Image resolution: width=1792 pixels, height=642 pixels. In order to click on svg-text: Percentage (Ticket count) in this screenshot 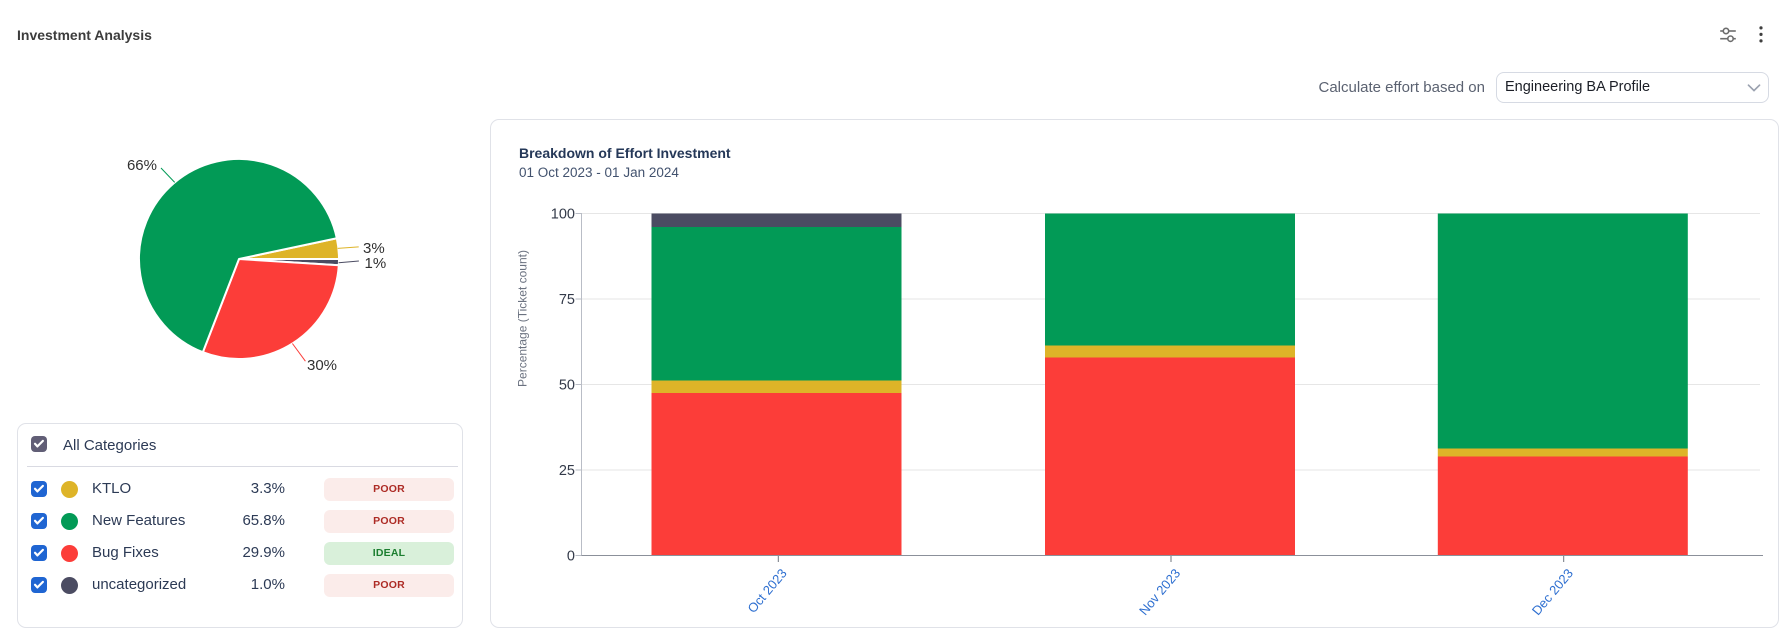, I will do `click(523, 318)`.